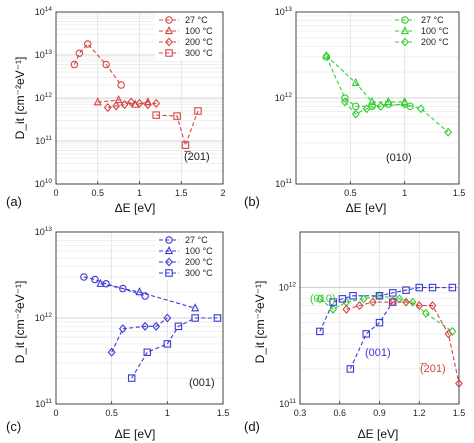 The height and width of the screenshot is (443, 474). Describe the element at coordinates (378, 434) in the screenshot. I see `x-axis-label: ΔE [eV]` at that location.